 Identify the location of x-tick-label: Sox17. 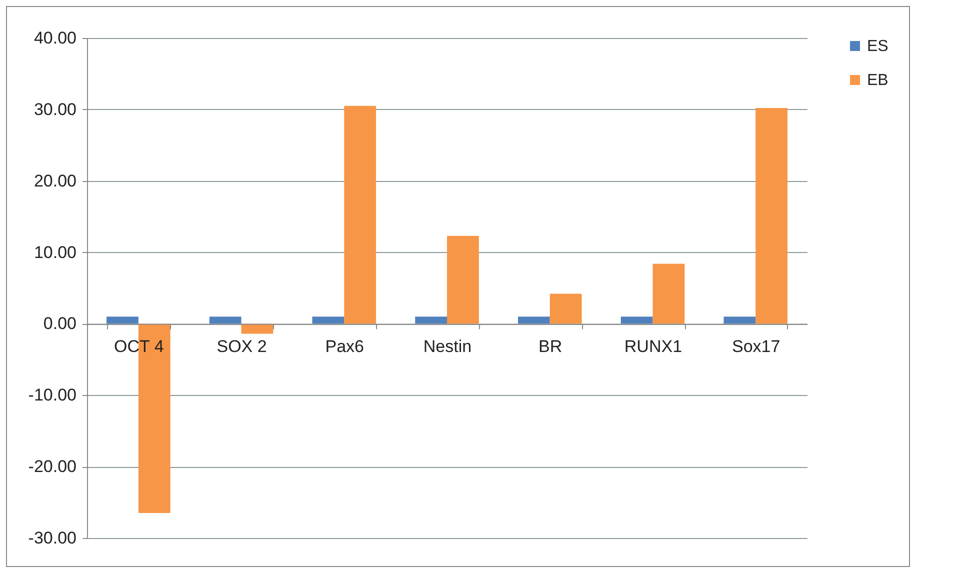
(756, 346).